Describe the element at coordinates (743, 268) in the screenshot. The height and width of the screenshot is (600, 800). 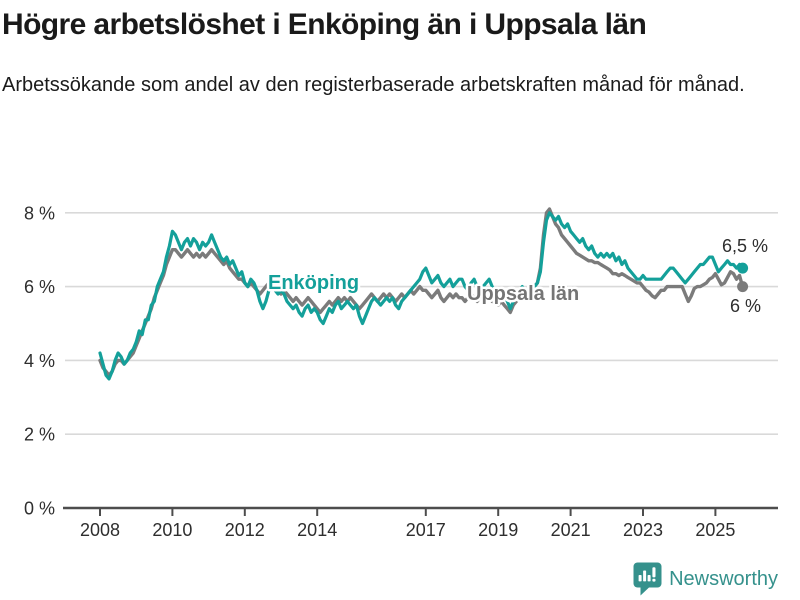
I see `enkoping-end-dot` at that location.